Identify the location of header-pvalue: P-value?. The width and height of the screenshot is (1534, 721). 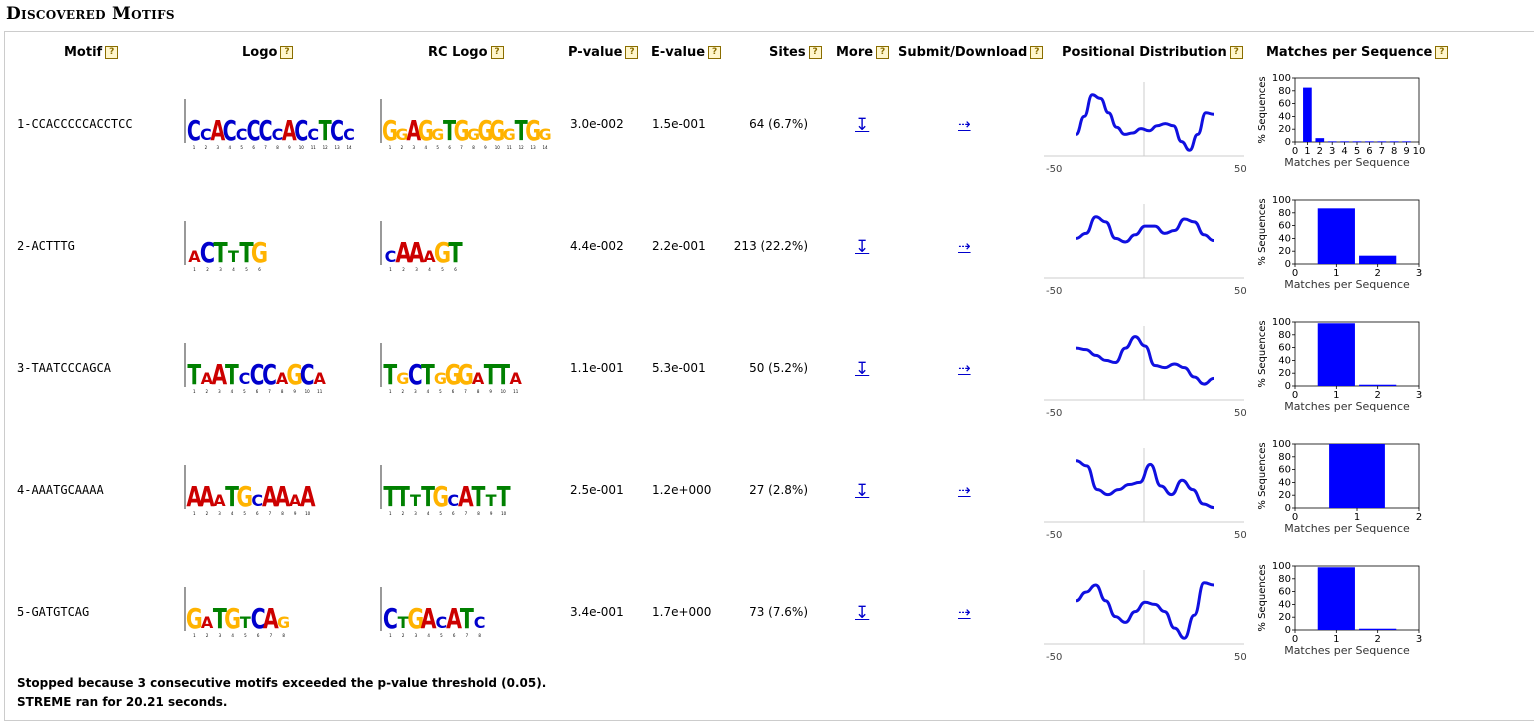
(603, 52).